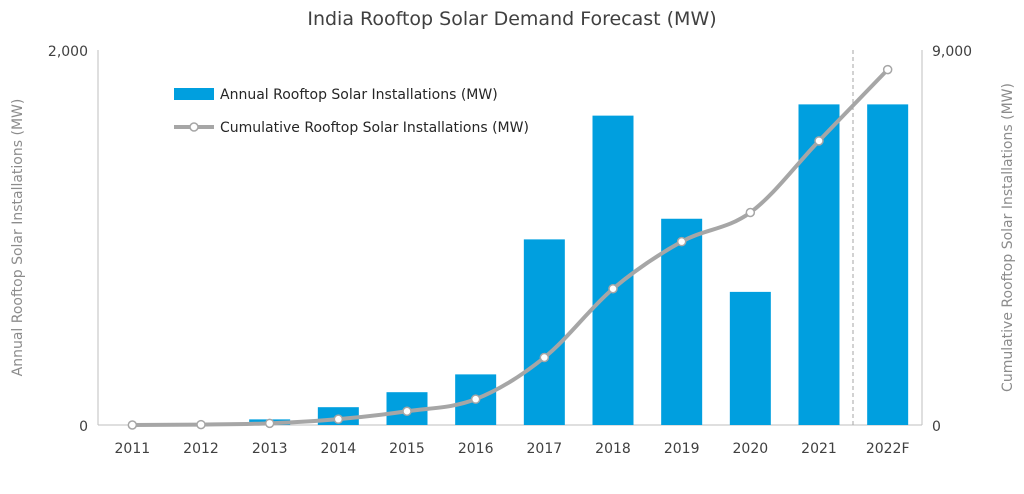  Describe the element at coordinates (613, 270) in the screenshot. I see `bar-2018` at that location.